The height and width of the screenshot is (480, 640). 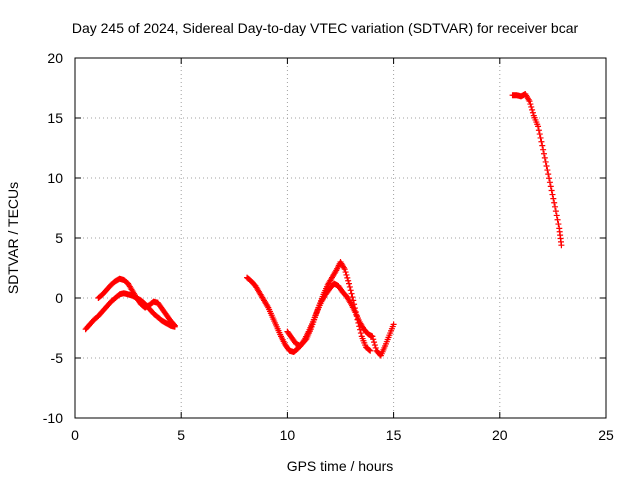 I want to click on y-tick-label: 20, so click(x=55, y=58).